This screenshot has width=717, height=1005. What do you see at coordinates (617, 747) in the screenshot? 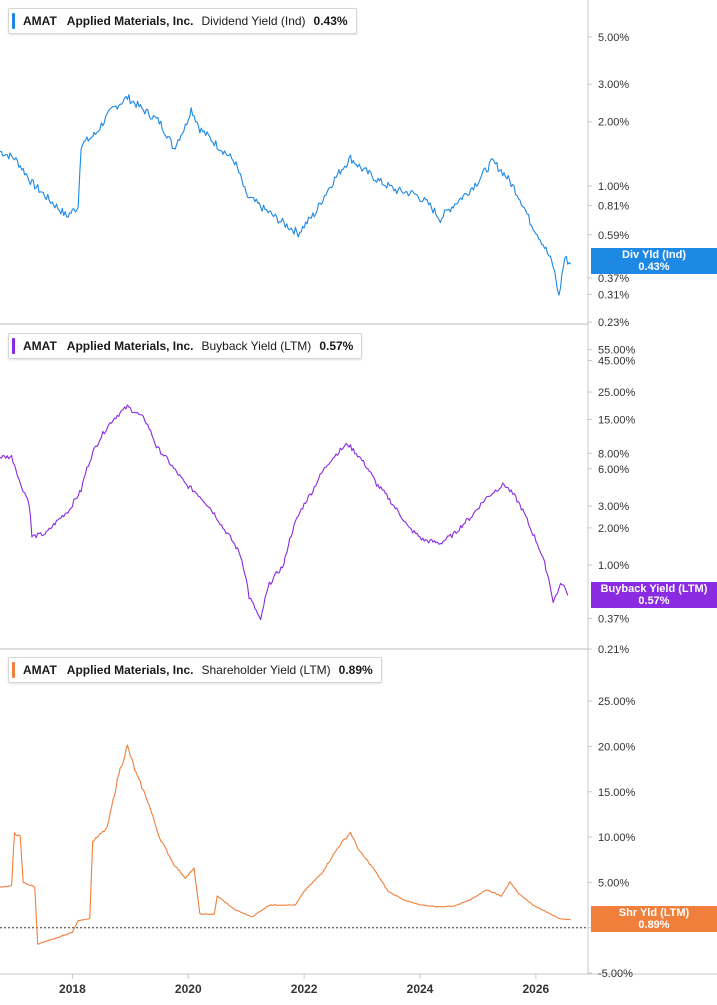
I see `y-tick-label: 20.00%` at bounding box center [617, 747].